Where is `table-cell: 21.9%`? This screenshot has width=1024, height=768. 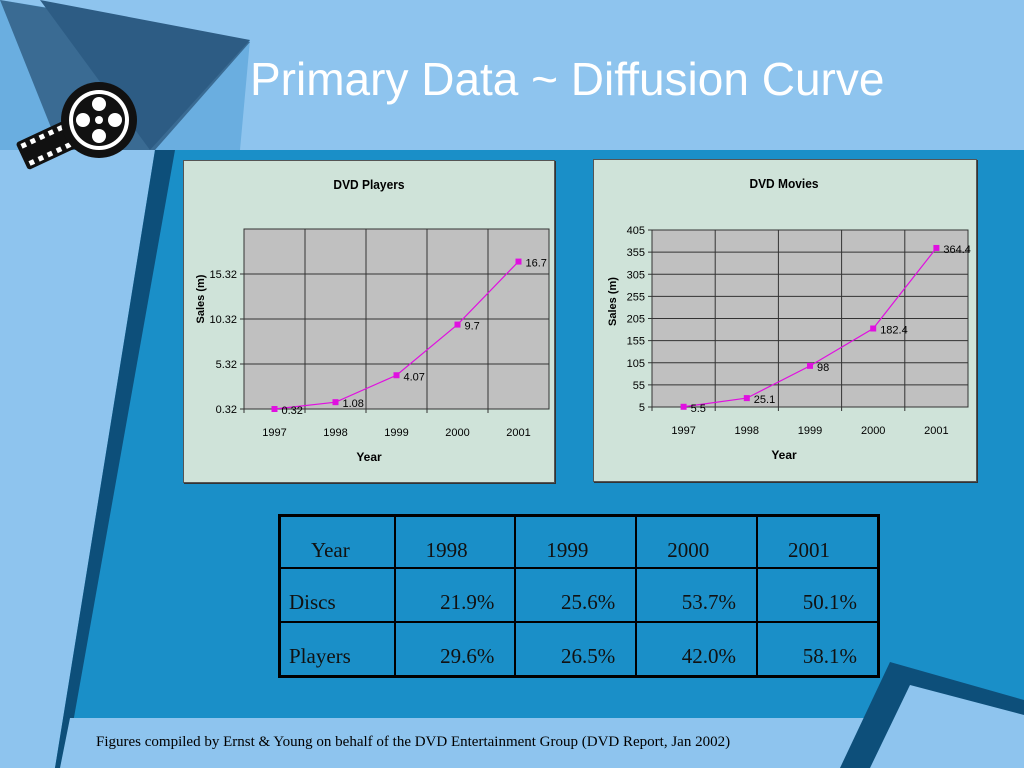
table-cell: 21.9% is located at coordinates (455, 595).